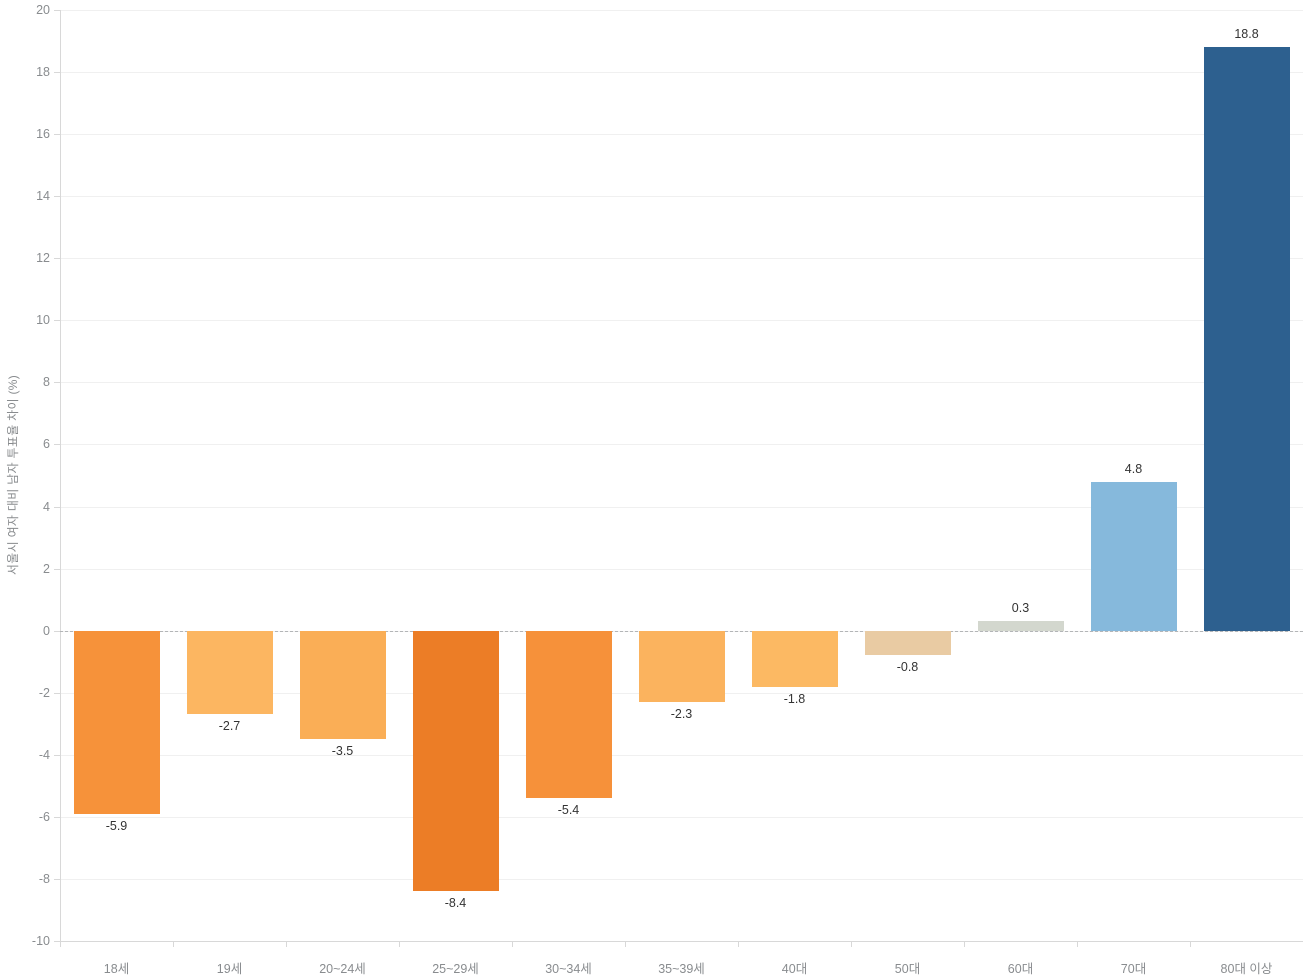 This screenshot has width=1303, height=978. I want to click on bar-value-label: -5.9, so click(116, 825).